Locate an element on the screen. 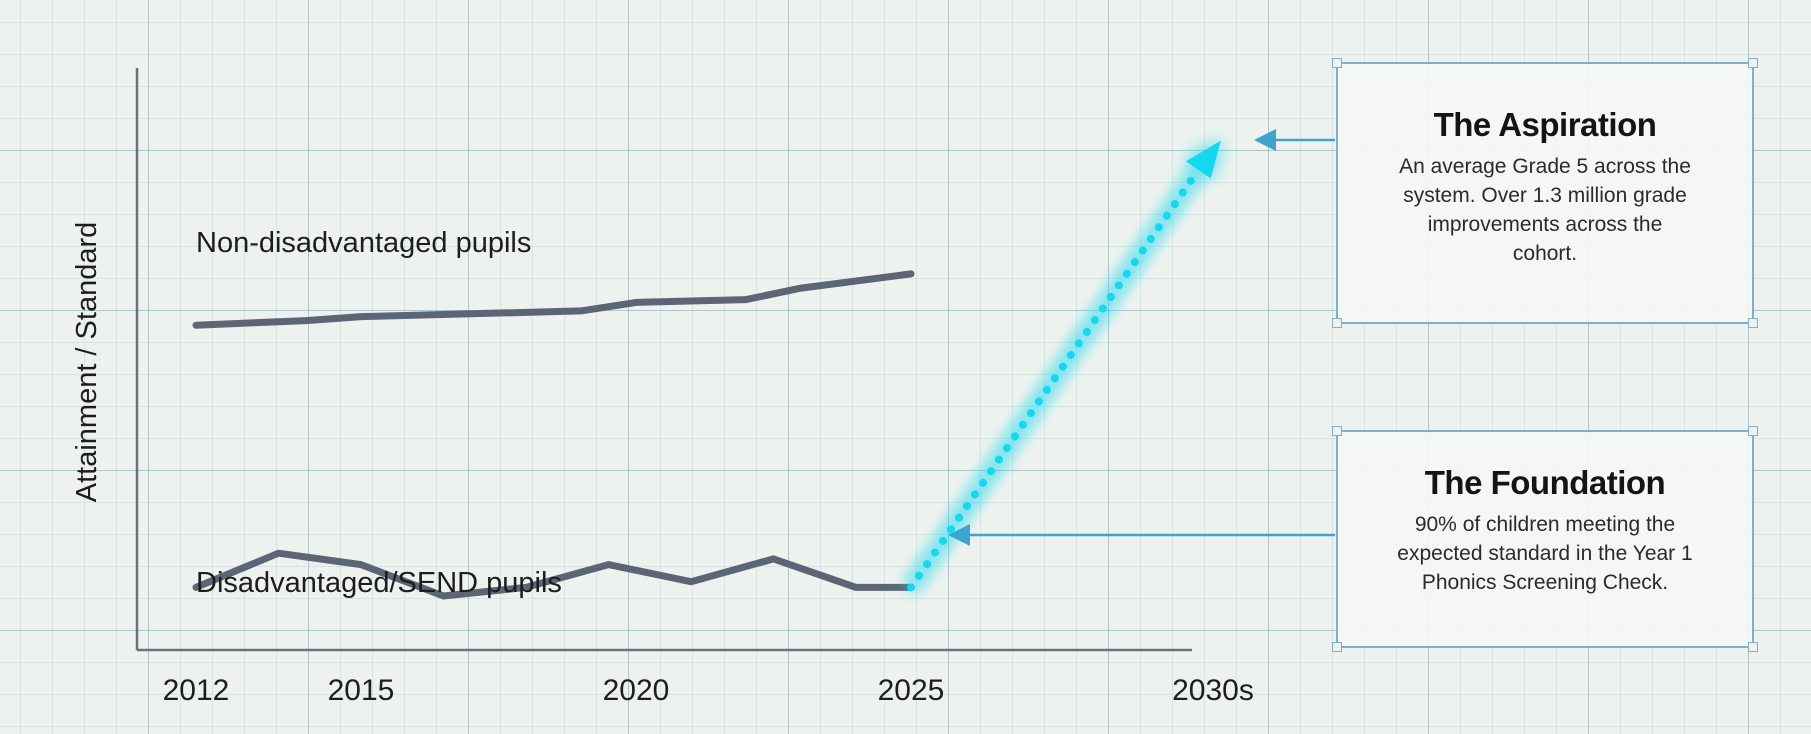 This screenshot has width=1811, height=734. series-line-disadvantaged is located at coordinates (553, 574).